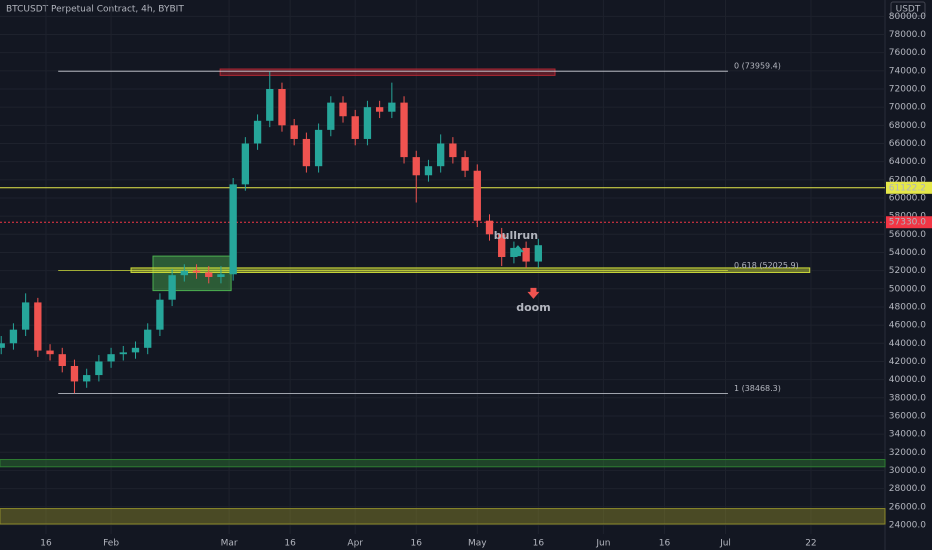  What do you see at coordinates (907, 271) in the screenshot?
I see `y-tick-label: 52000.0` at bounding box center [907, 271].